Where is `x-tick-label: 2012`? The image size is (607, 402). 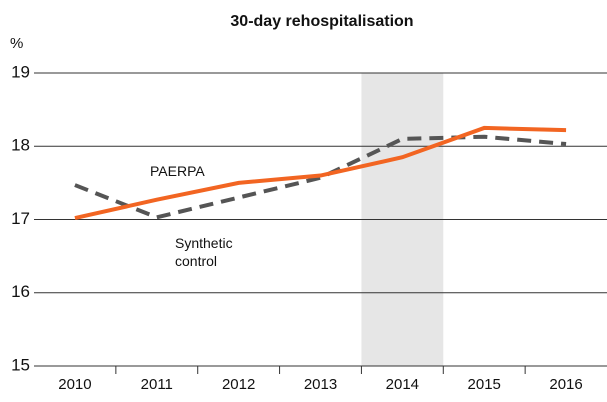 x-tick-label: 2012 is located at coordinates (238, 384).